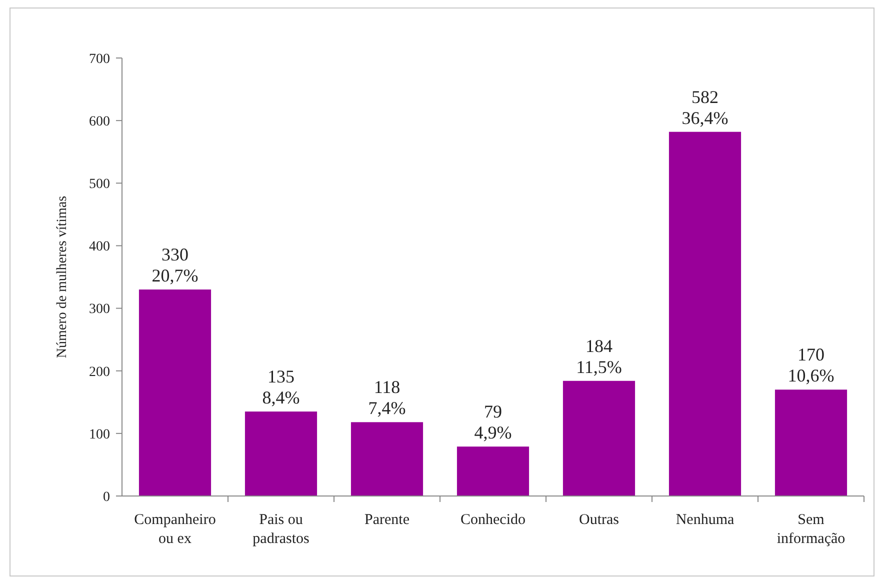 This screenshot has width=884, height=580. What do you see at coordinates (99, 247) in the screenshot?
I see `y-tick-label: 400` at bounding box center [99, 247].